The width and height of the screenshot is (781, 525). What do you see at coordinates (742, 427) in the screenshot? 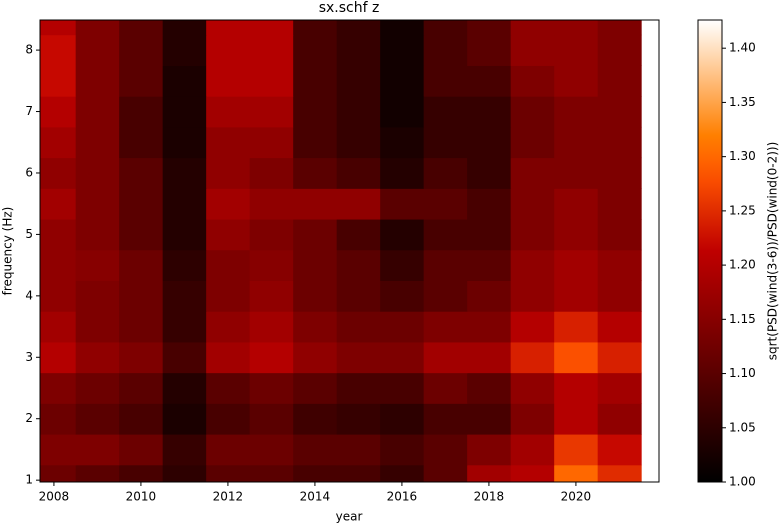
I see `colorbar-tick-label: 1.05` at bounding box center [742, 427].